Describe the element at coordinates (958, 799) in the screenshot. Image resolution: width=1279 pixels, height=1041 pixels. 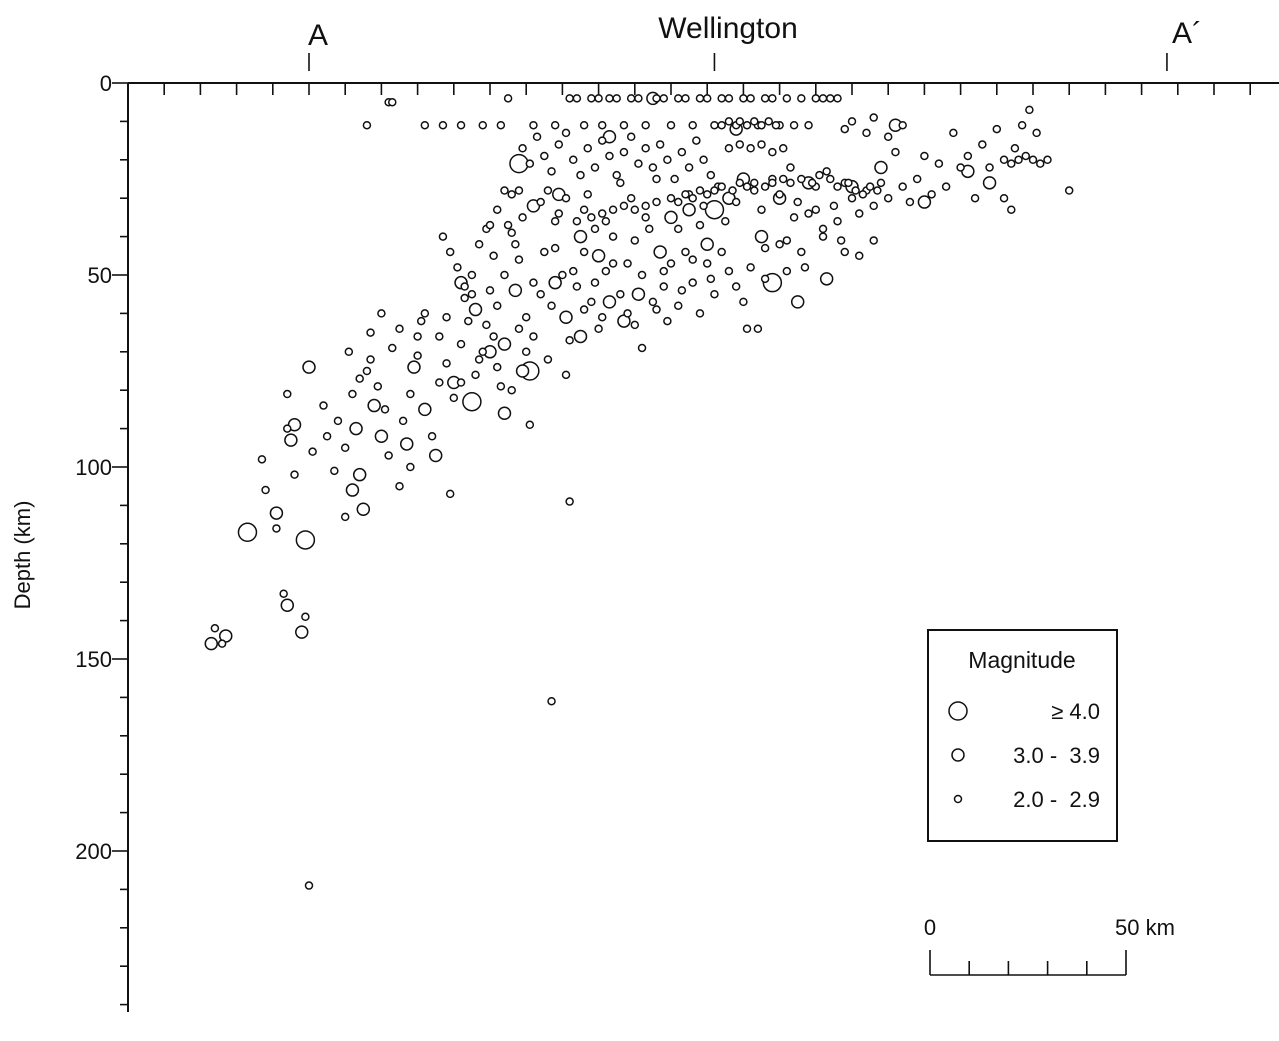
I see `legend-symbol-small` at that location.